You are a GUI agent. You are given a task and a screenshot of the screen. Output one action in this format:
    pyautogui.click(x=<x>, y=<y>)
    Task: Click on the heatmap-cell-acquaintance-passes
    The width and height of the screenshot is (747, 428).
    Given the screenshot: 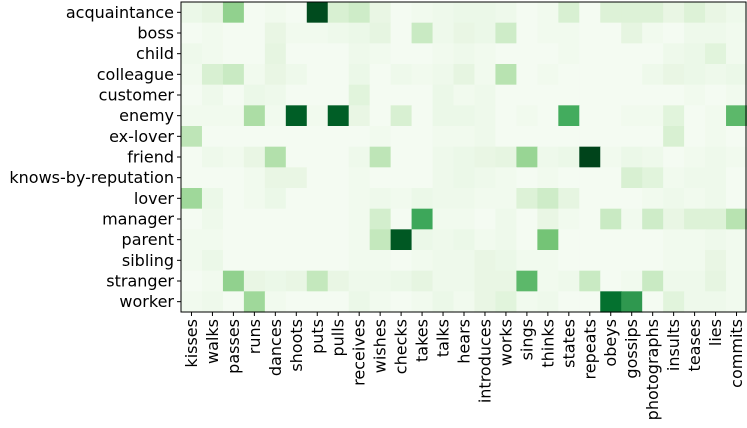 What is the action you would take?
    pyautogui.click(x=233, y=13)
    